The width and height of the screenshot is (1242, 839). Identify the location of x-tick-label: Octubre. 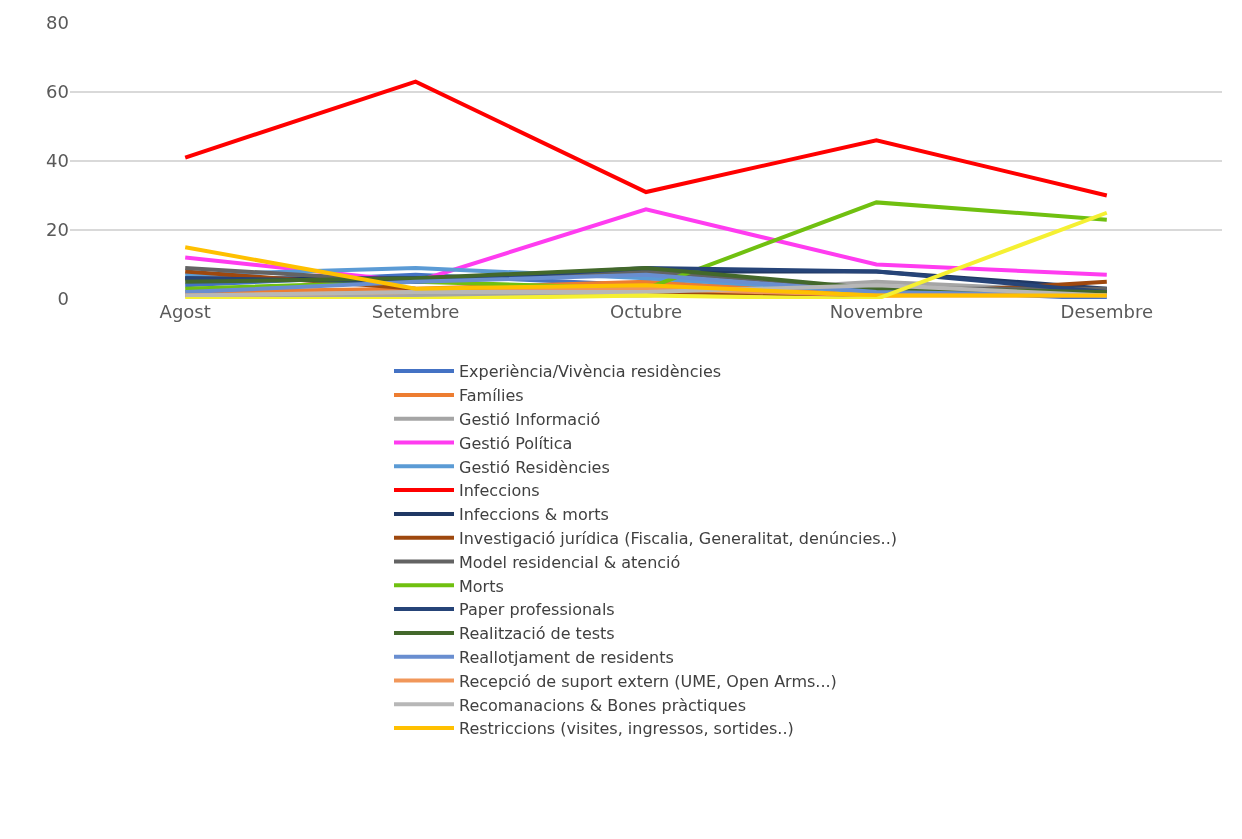
(646, 311).